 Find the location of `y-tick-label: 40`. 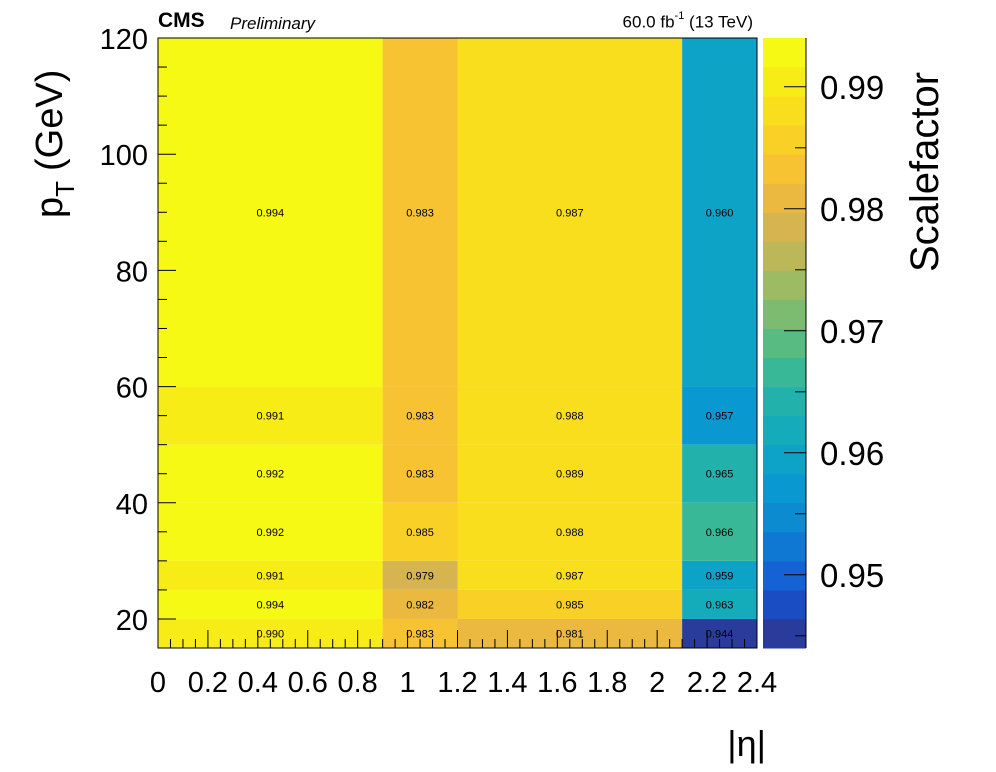

y-tick-label: 40 is located at coordinates (132, 505).